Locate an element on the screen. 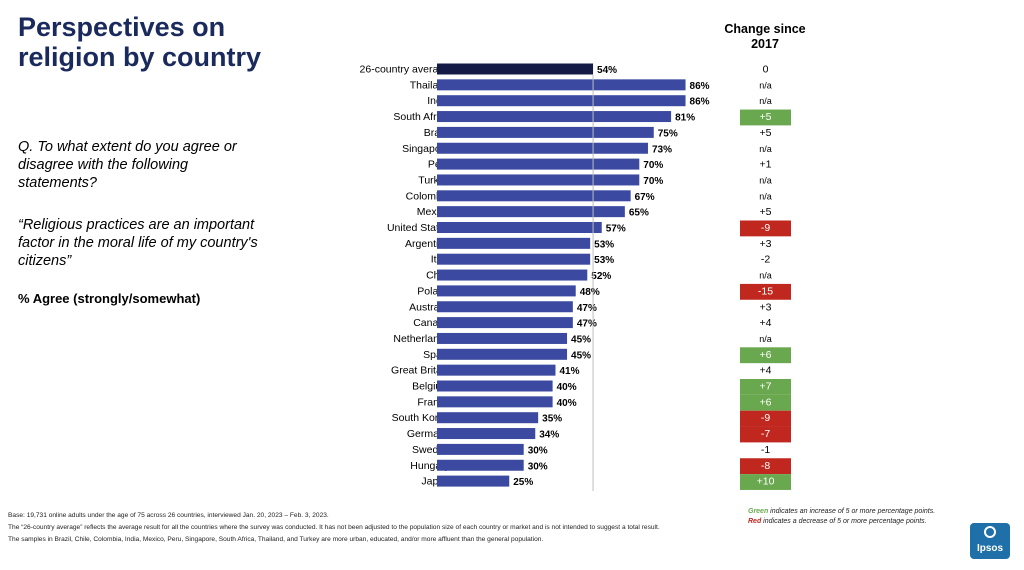 The image size is (1024, 570). change-column-header: Change since 2017 is located at coordinates (765, 36).